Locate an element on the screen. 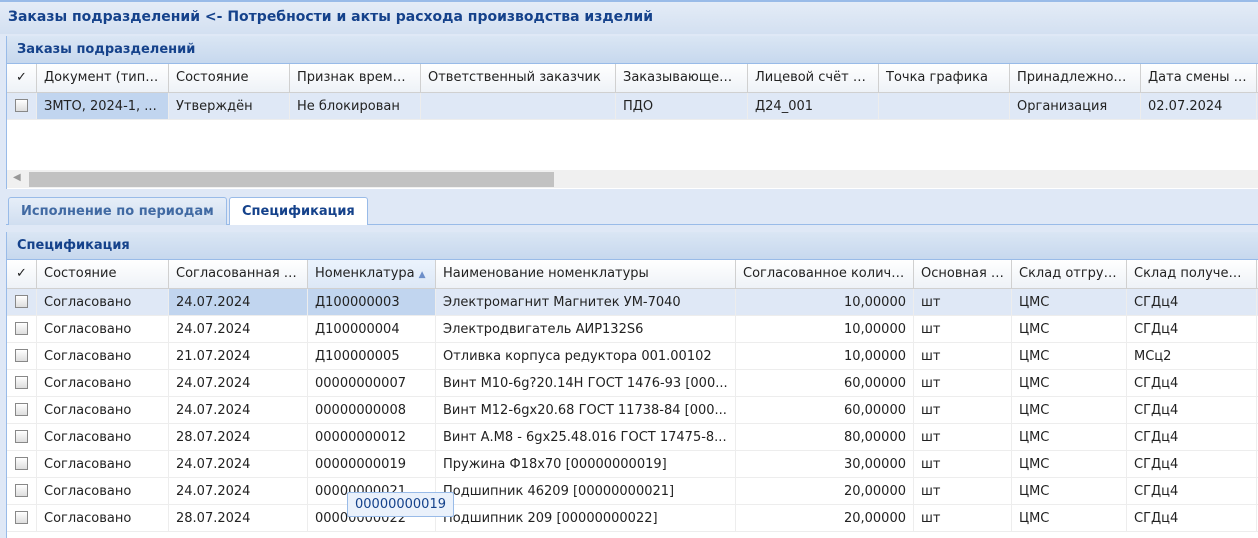  column-header: Точка графика is located at coordinates (944, 78).